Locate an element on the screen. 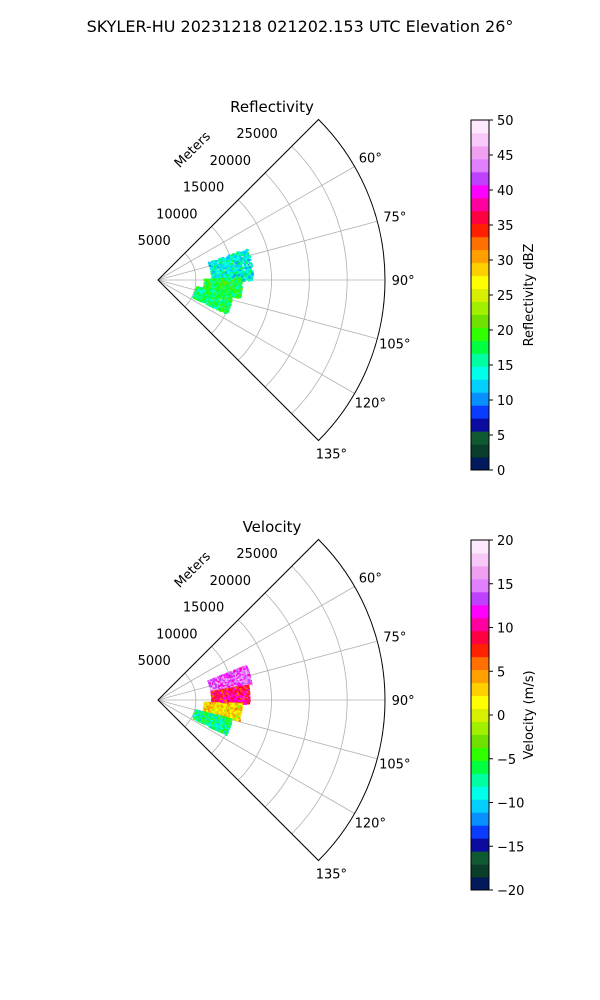 Image resolution: width=600 pixels, height=1000 pixels. radial-tick-label: 20000 is located at coordinates (230, 161).